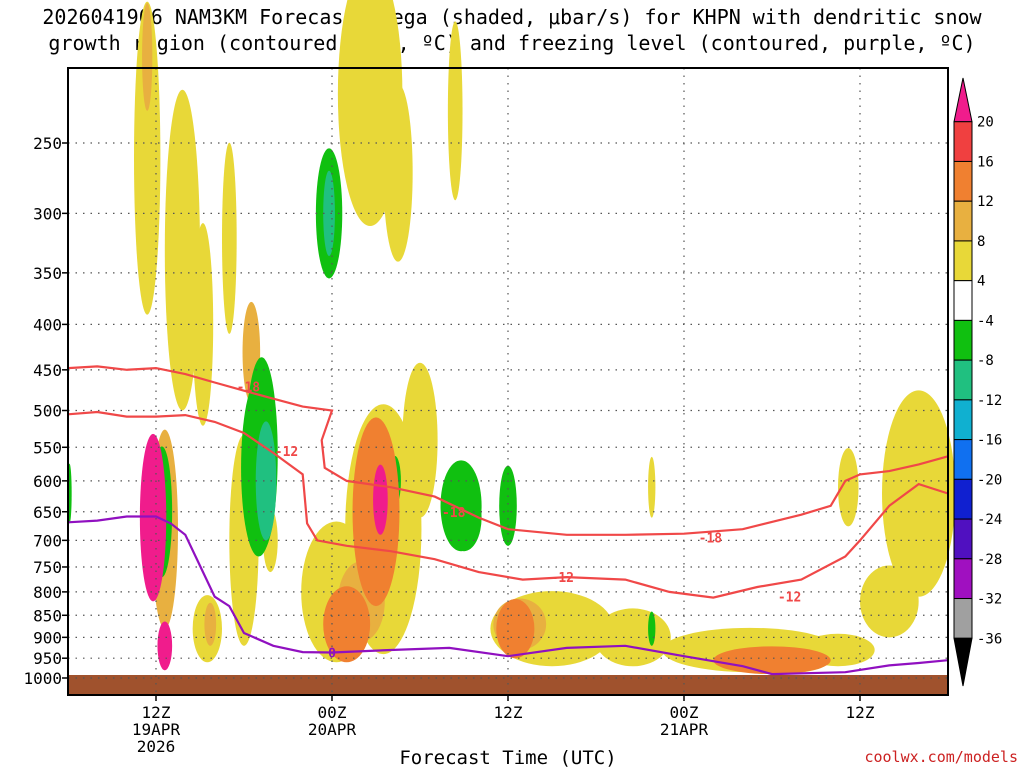 This screenshot has width=1024, height=768. What do you see at coordinates (42, 678) in the screenshot?
I see `y-tick-label: 1000` at bounding box center [42, 678].